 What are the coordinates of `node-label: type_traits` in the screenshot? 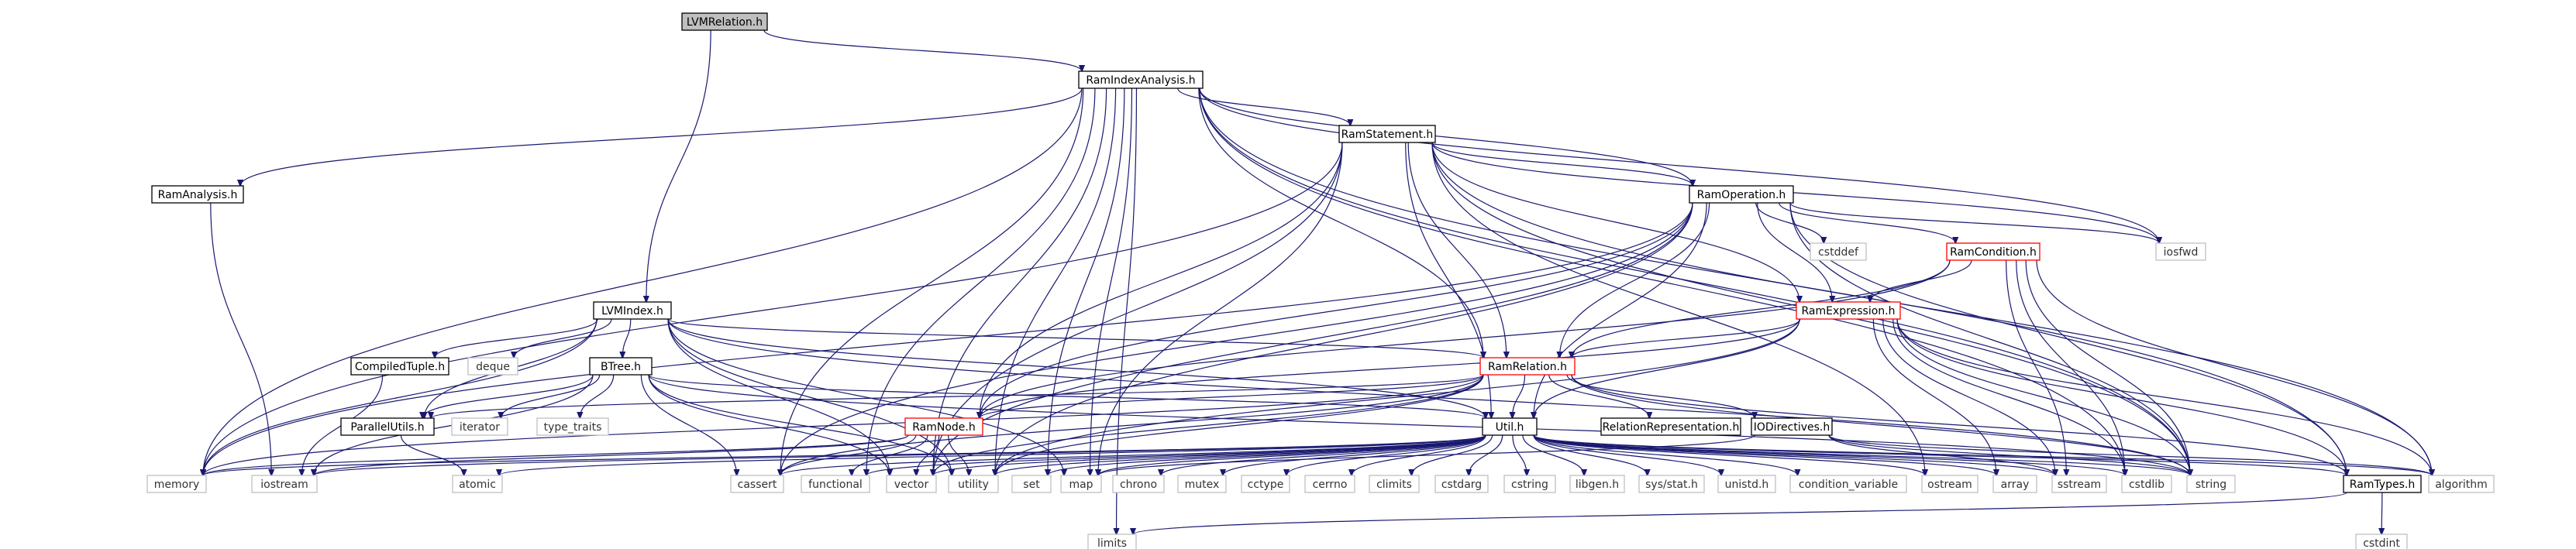 It's located at (573, 427).